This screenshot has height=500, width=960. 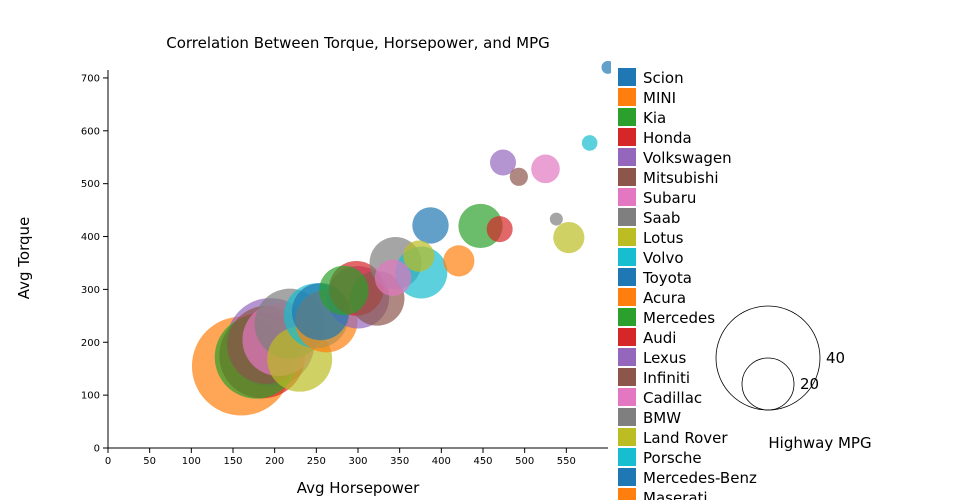 What do you see at coordinates (685, 438) in the screenshot?
I see `legend-label: Land Rover` at bounding box center [685, 438].